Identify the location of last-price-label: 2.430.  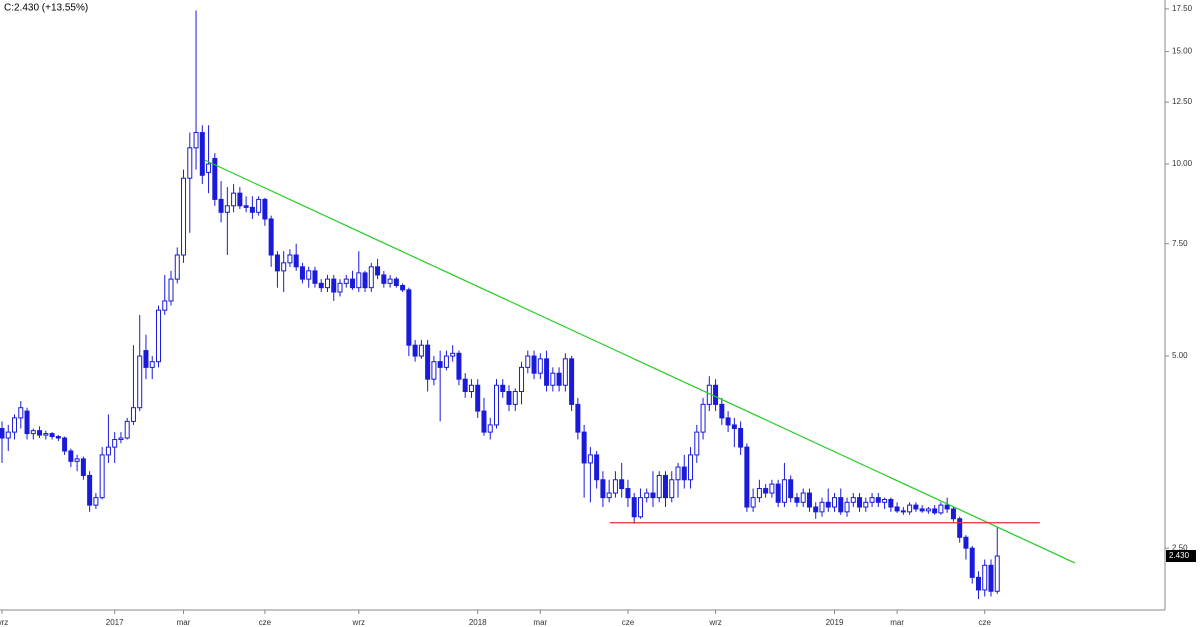
(1179, 555).